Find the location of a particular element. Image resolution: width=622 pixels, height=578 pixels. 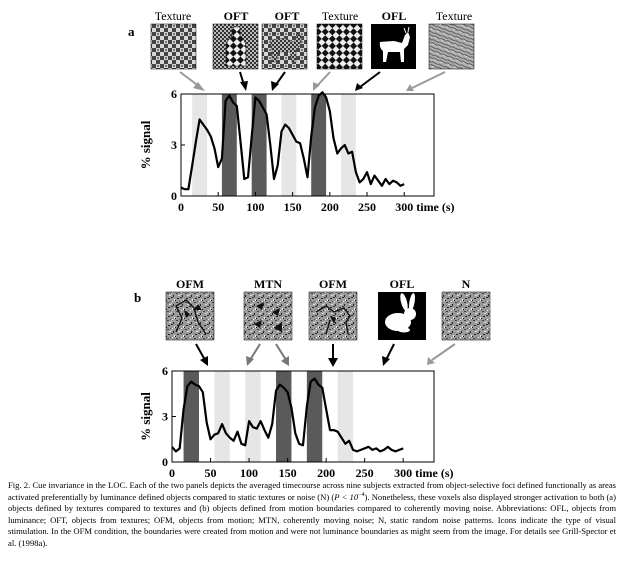

chart-panel-b: 0 50 100 150 200 250 300 time (s) 0 3 6 % signal is located at coordinates (296, 422).